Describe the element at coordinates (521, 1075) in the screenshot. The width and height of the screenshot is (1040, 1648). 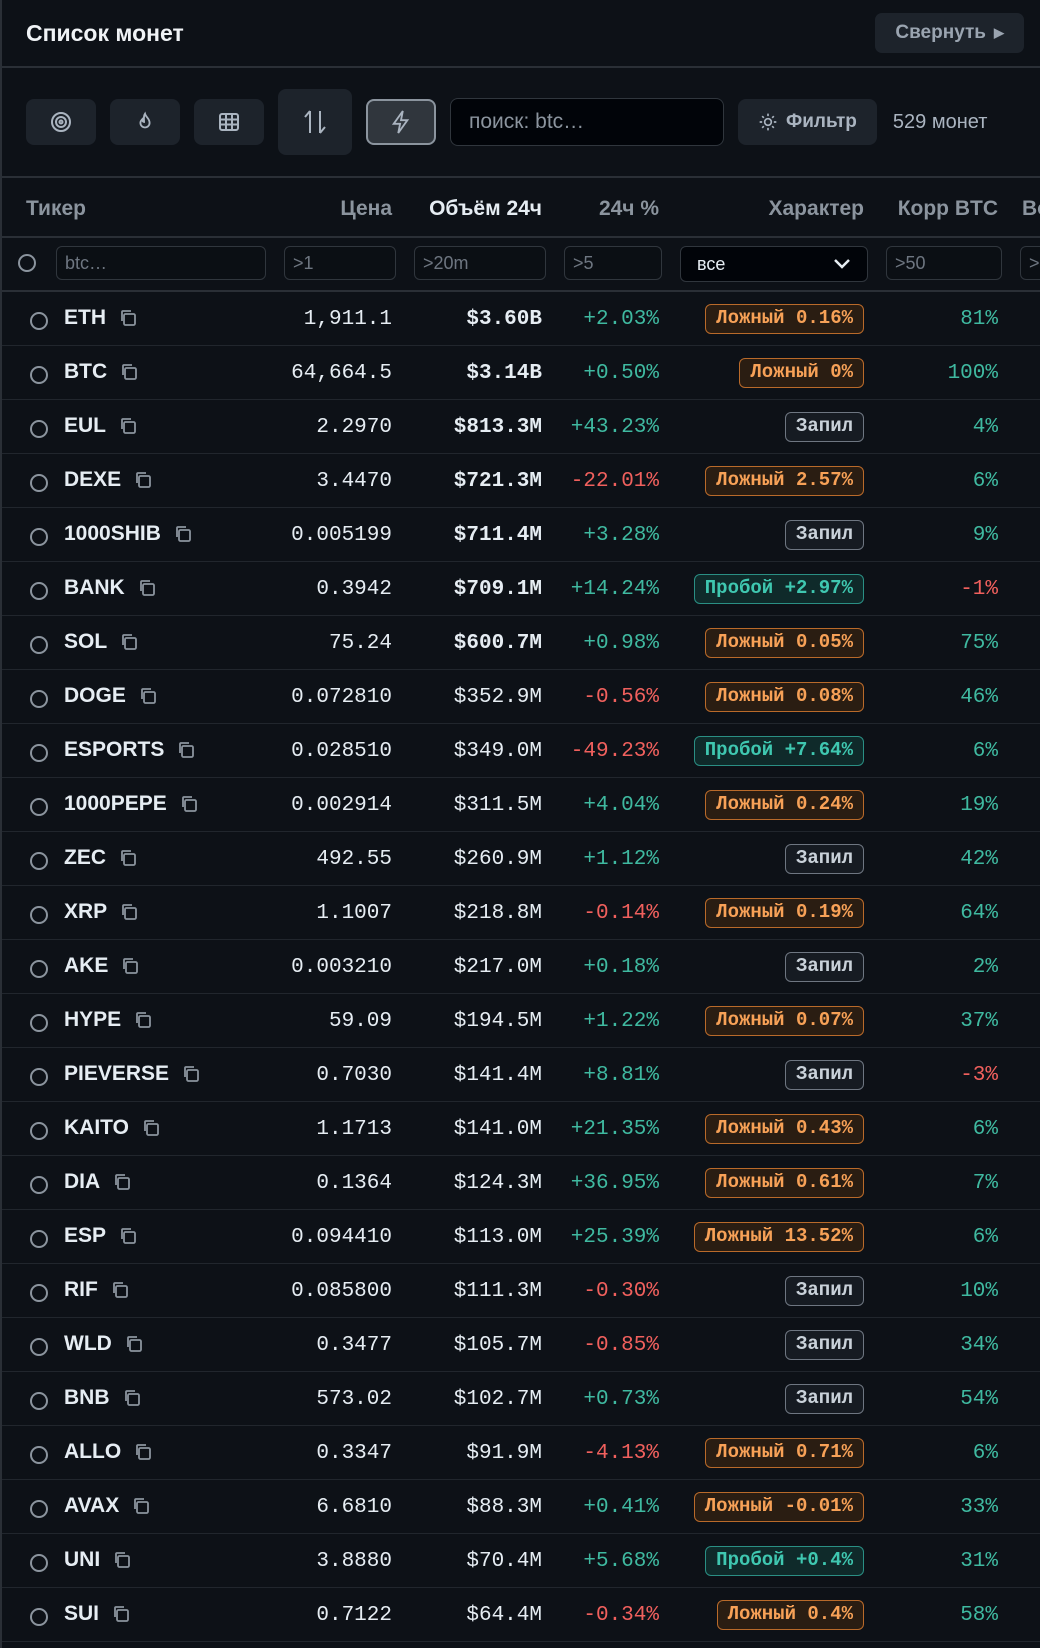
I see `table-row: PIEVERSE 0.7030 $141.4M +8.81% Запил -3%` at that location.